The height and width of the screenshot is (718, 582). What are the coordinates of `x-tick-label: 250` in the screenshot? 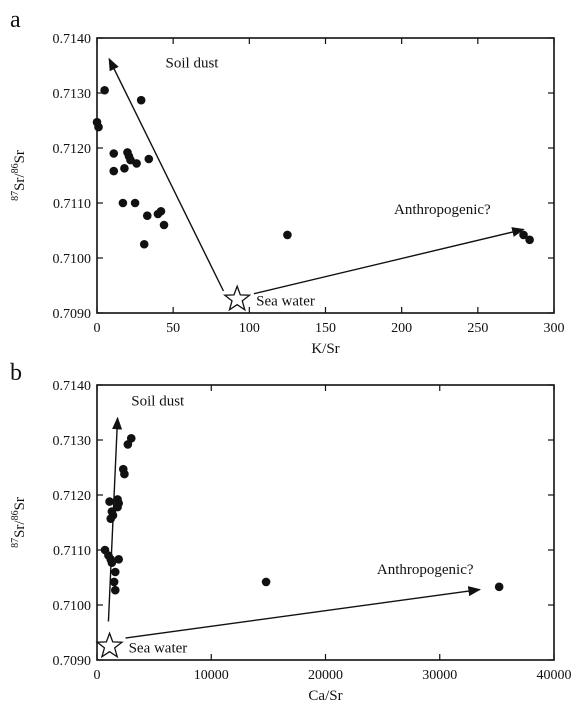 It's located at (477, 328).